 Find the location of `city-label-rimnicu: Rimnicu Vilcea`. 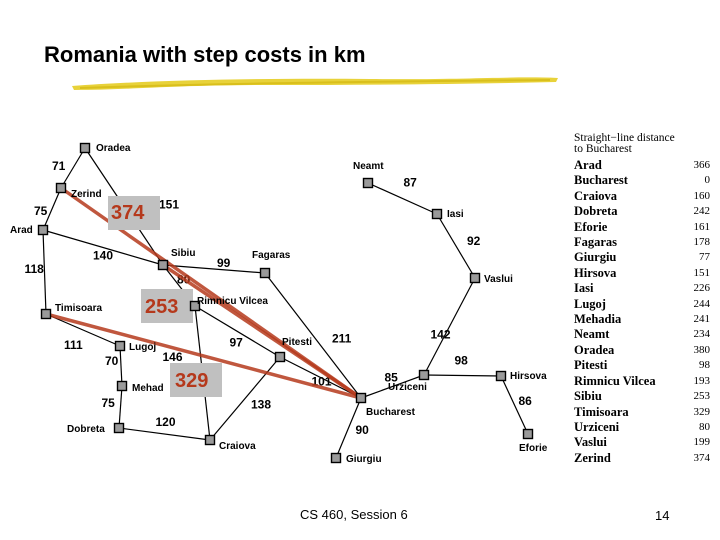

city-label-rimnicu: Rimnicu Vilcea is located at coordinates (232, 301).